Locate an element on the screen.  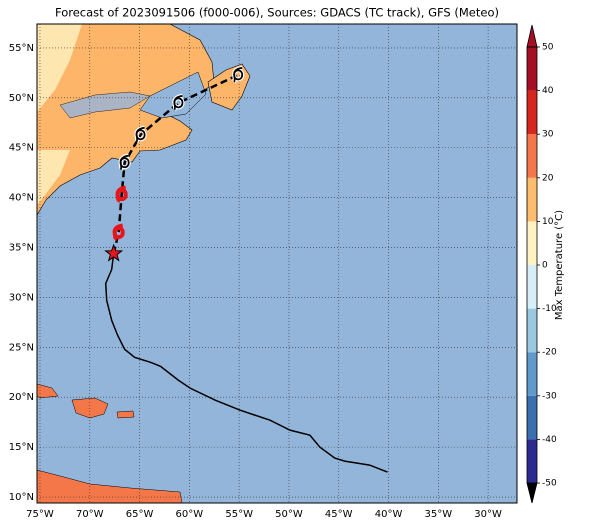
colorbar-tick-label: -50 is located at coordinates (549, 484).